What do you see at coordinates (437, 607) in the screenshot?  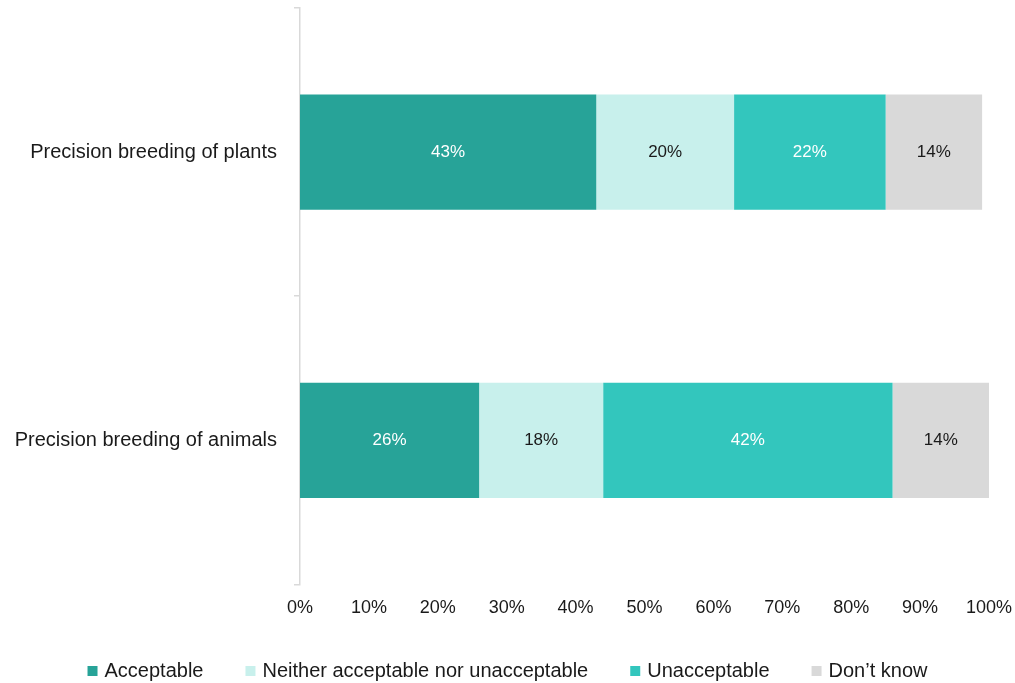 I see `x-tick-label: 20%` at bounding box center [437, 607].